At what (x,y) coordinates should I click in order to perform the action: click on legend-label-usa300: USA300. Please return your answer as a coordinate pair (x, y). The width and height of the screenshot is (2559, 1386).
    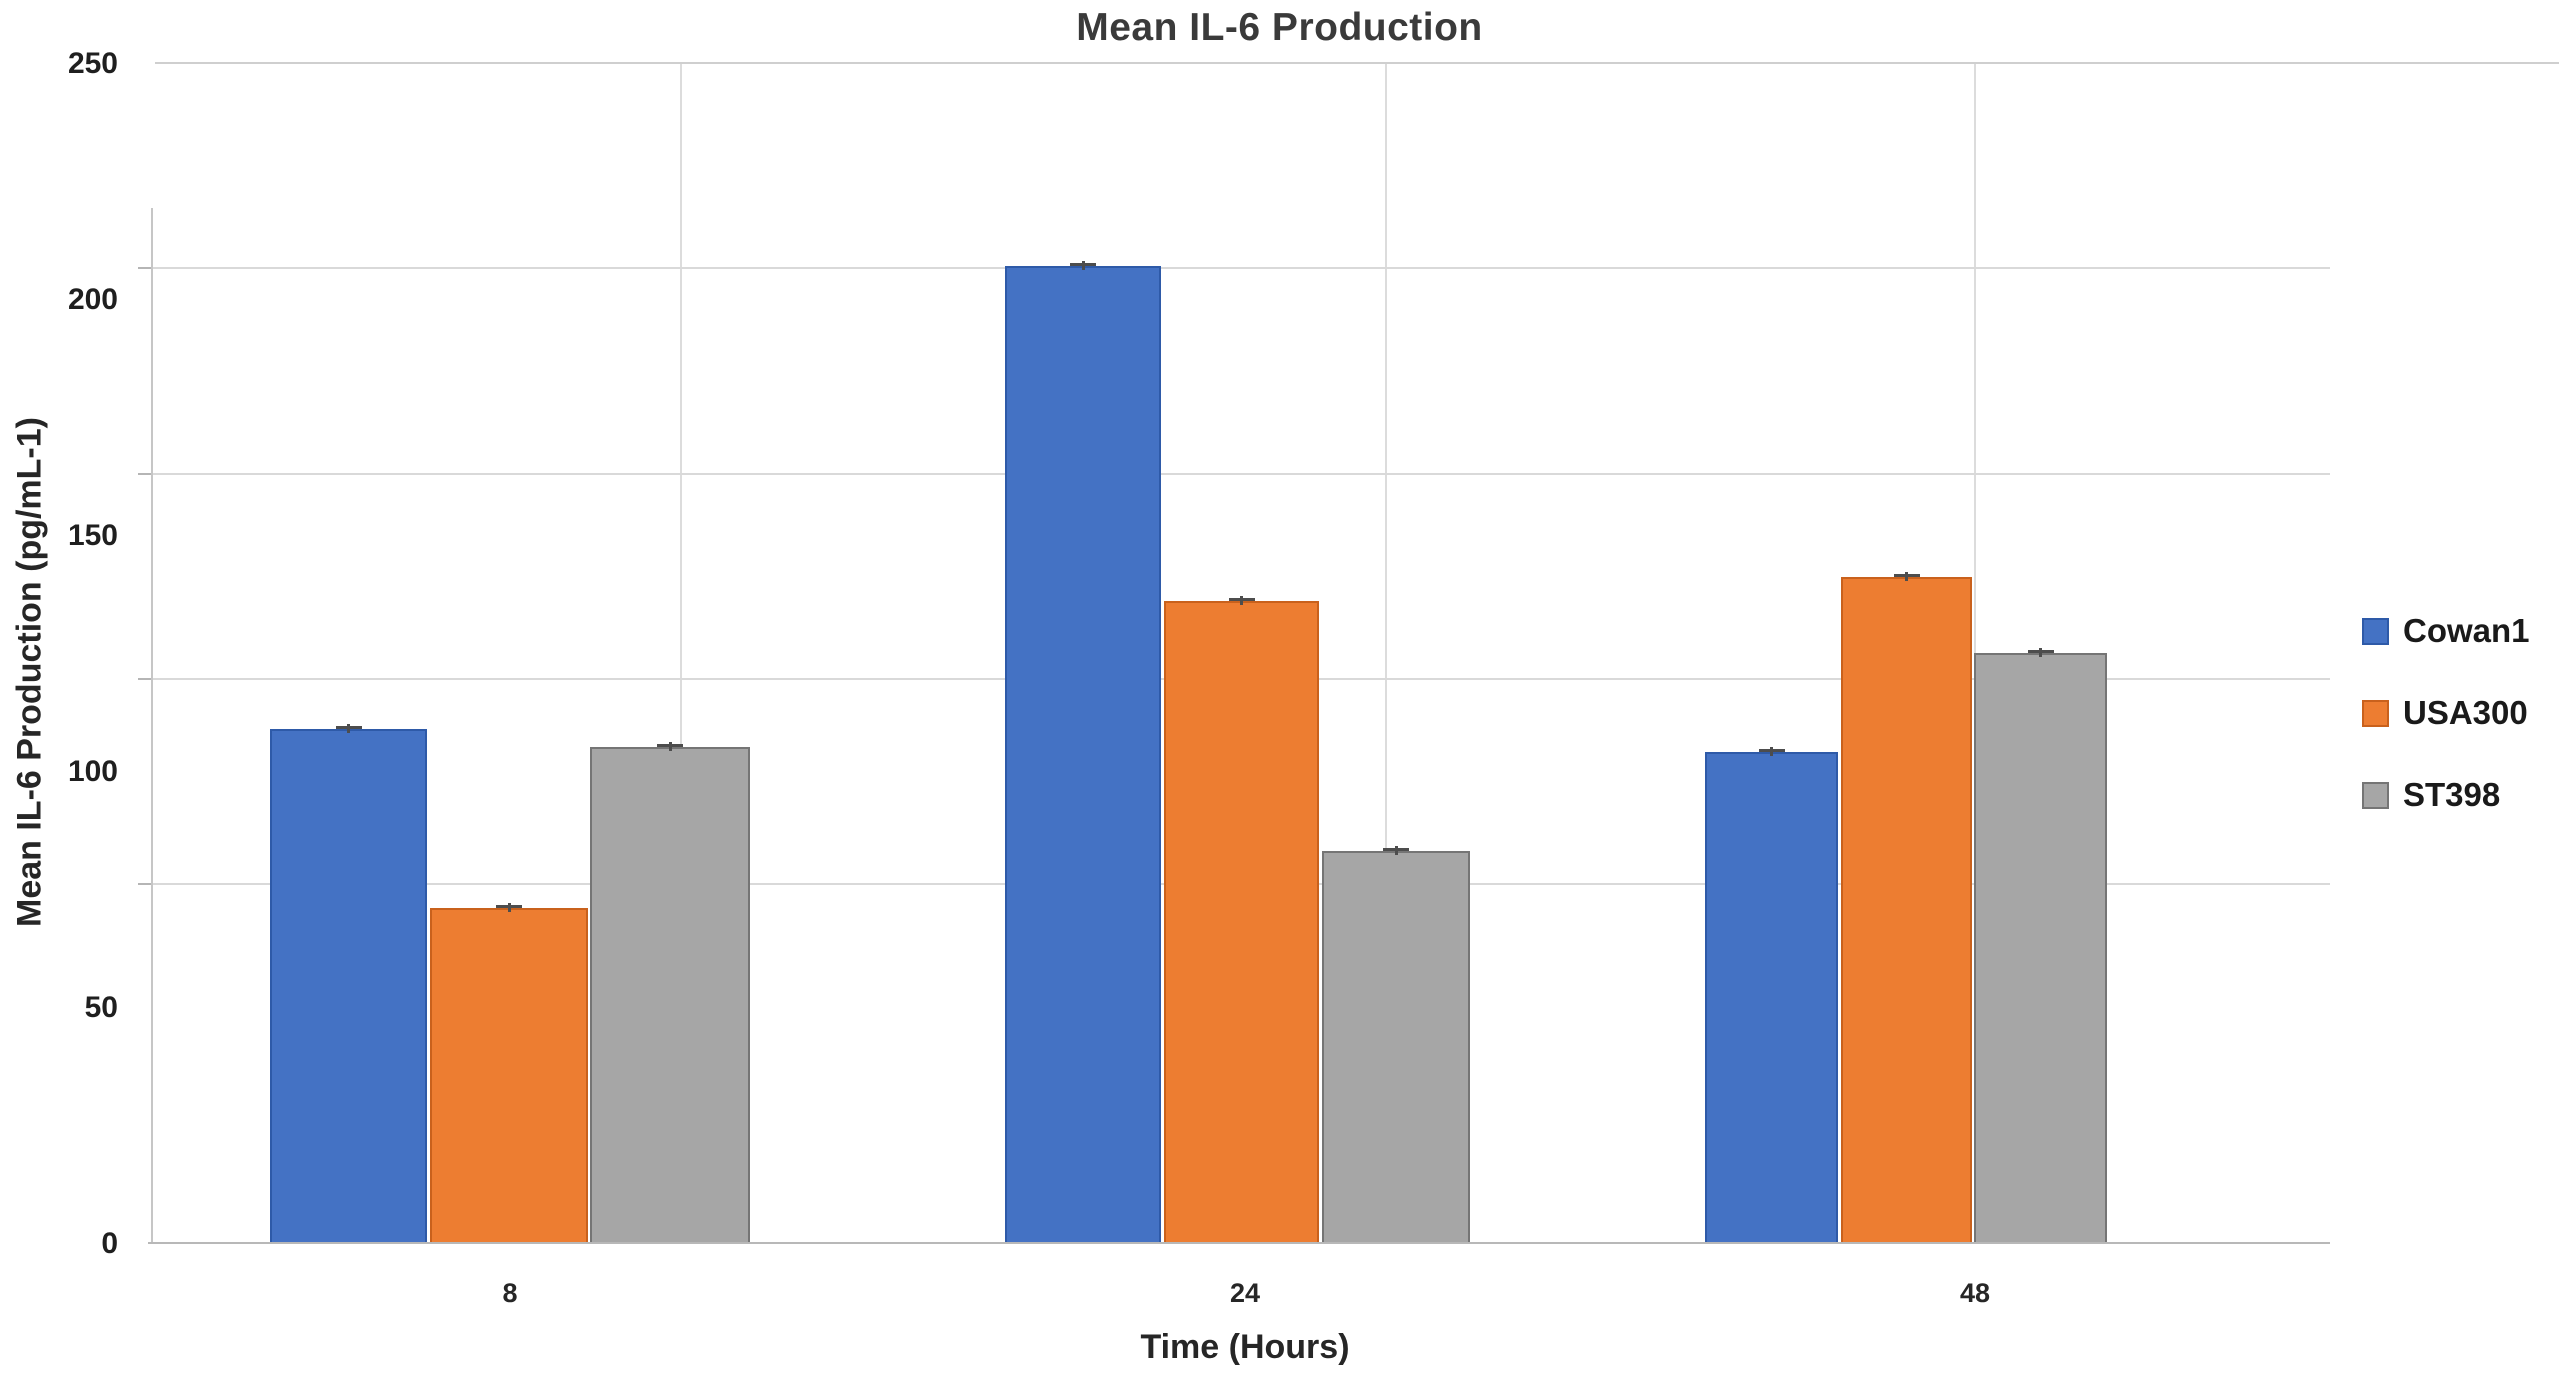
    Looking at the image, I should click on (2465, 712).